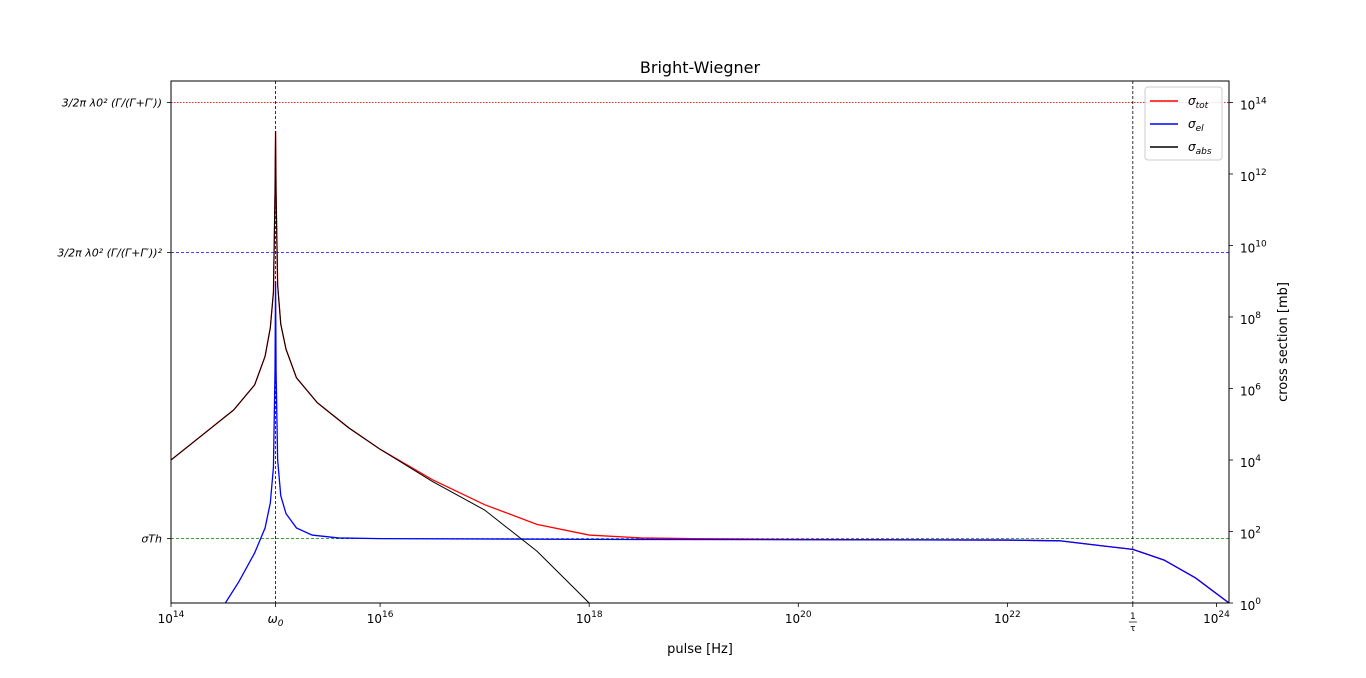 The image size is (1366, 678). Describe the element at coordinates (694, 618) in the screenshot. I see `x-axis-ticks: 1014 ω0 1016 1018 1020 1022 1 τ 1024` at that location.